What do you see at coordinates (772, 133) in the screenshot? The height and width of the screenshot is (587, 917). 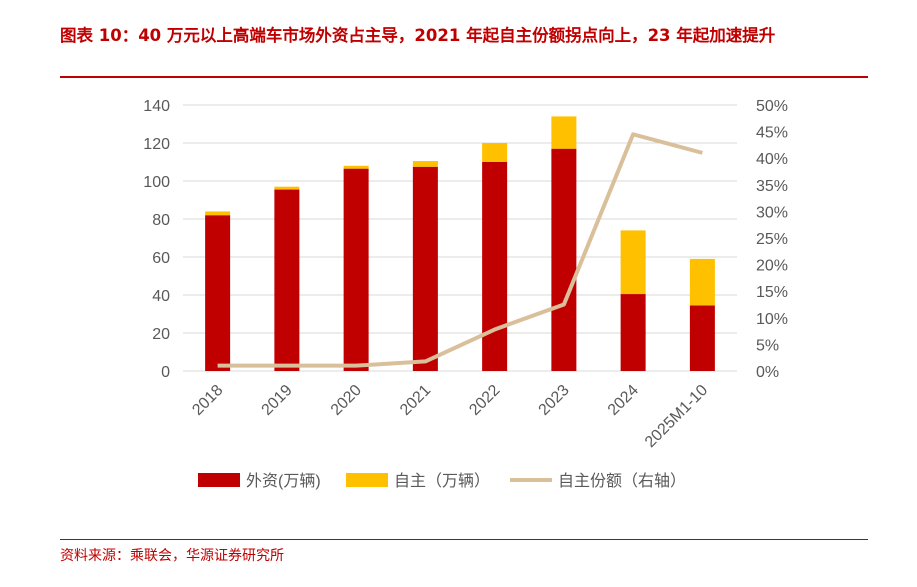 I see `right-tick-label: 45%` at bounding box center [772, 133].